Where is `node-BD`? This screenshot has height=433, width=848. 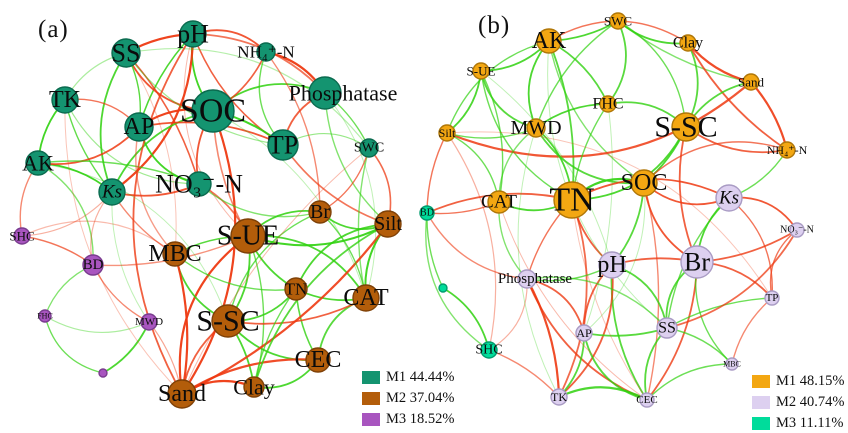
node-BD is located at coordinates (427, 213).